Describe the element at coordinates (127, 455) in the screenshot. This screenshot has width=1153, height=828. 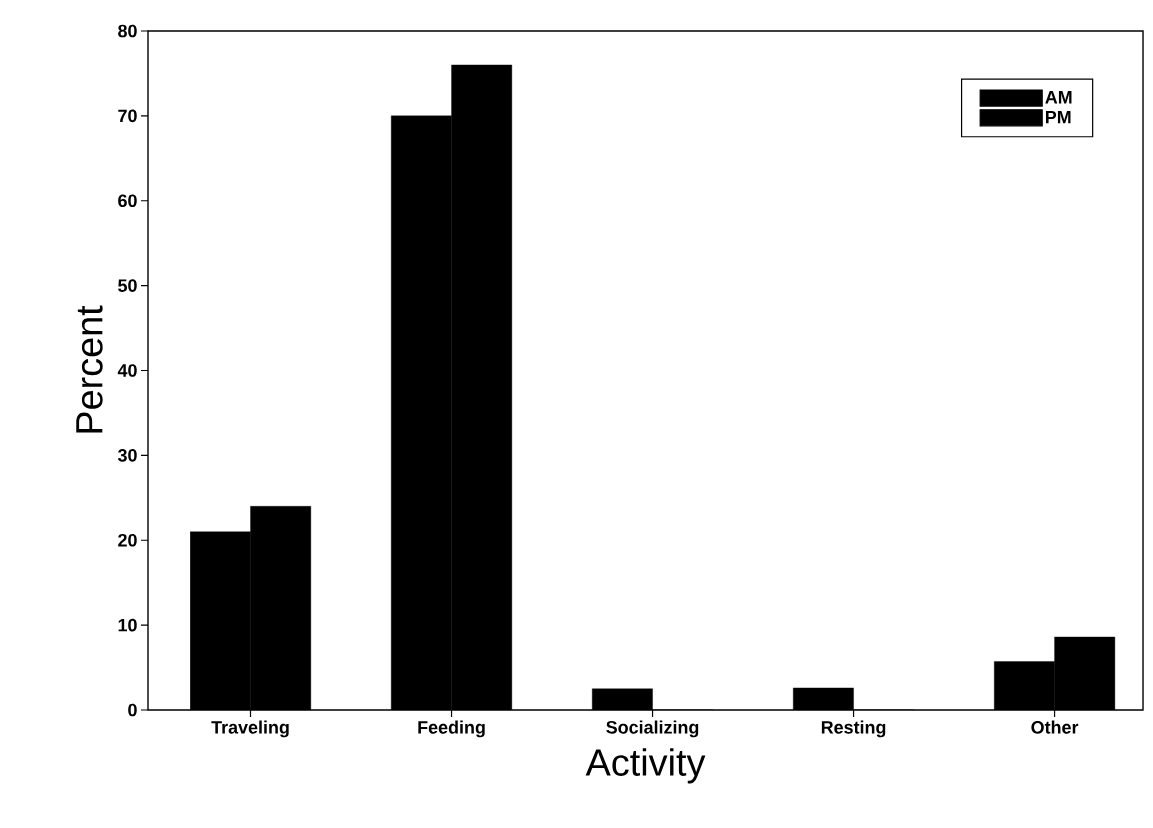
I see `y-tick-label: 30` at that location.